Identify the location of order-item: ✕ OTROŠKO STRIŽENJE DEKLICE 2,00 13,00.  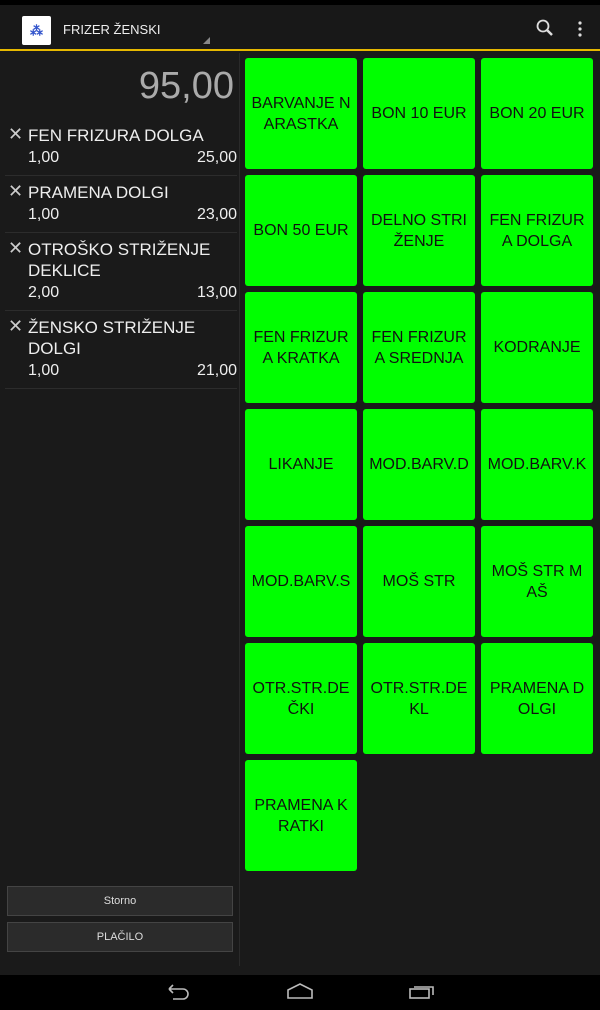
(121, 272).